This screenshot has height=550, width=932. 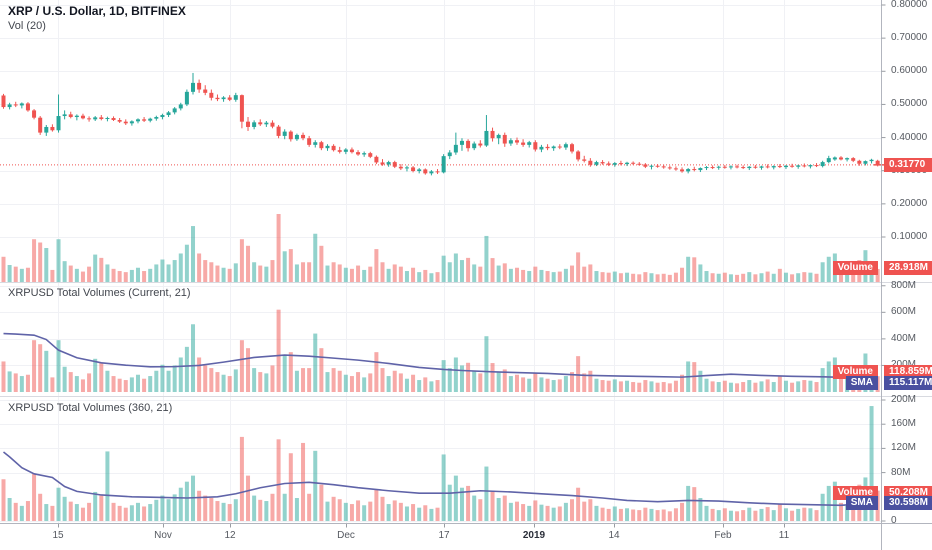 I want to click on legend: XRP / U.S. Dollar, 1D, BITFINEX Vol (20), so click(x=97, y=18).